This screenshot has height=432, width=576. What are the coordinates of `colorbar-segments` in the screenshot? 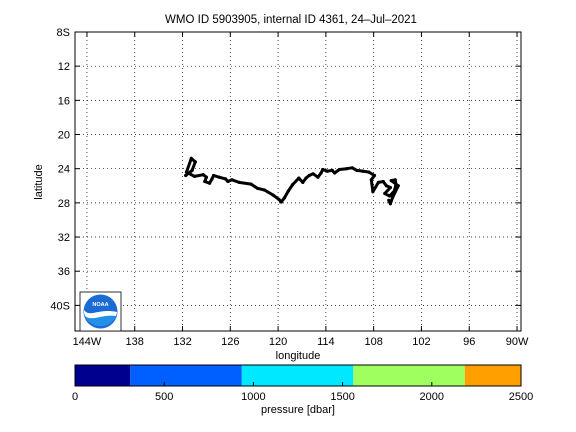 It's located at (298, 375).